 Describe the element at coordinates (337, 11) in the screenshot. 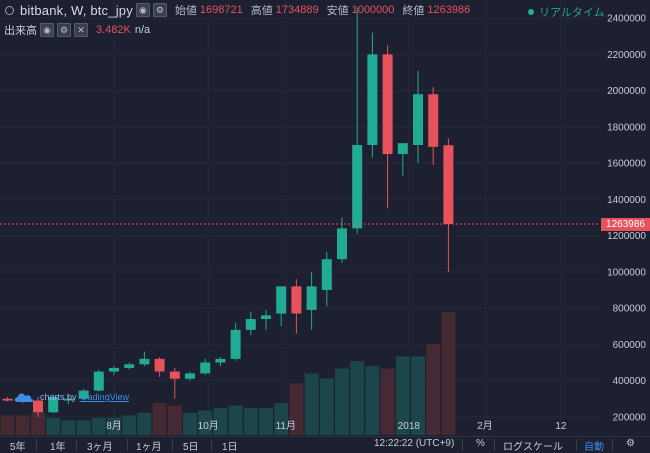

I see `low-label: 安値` at that location.